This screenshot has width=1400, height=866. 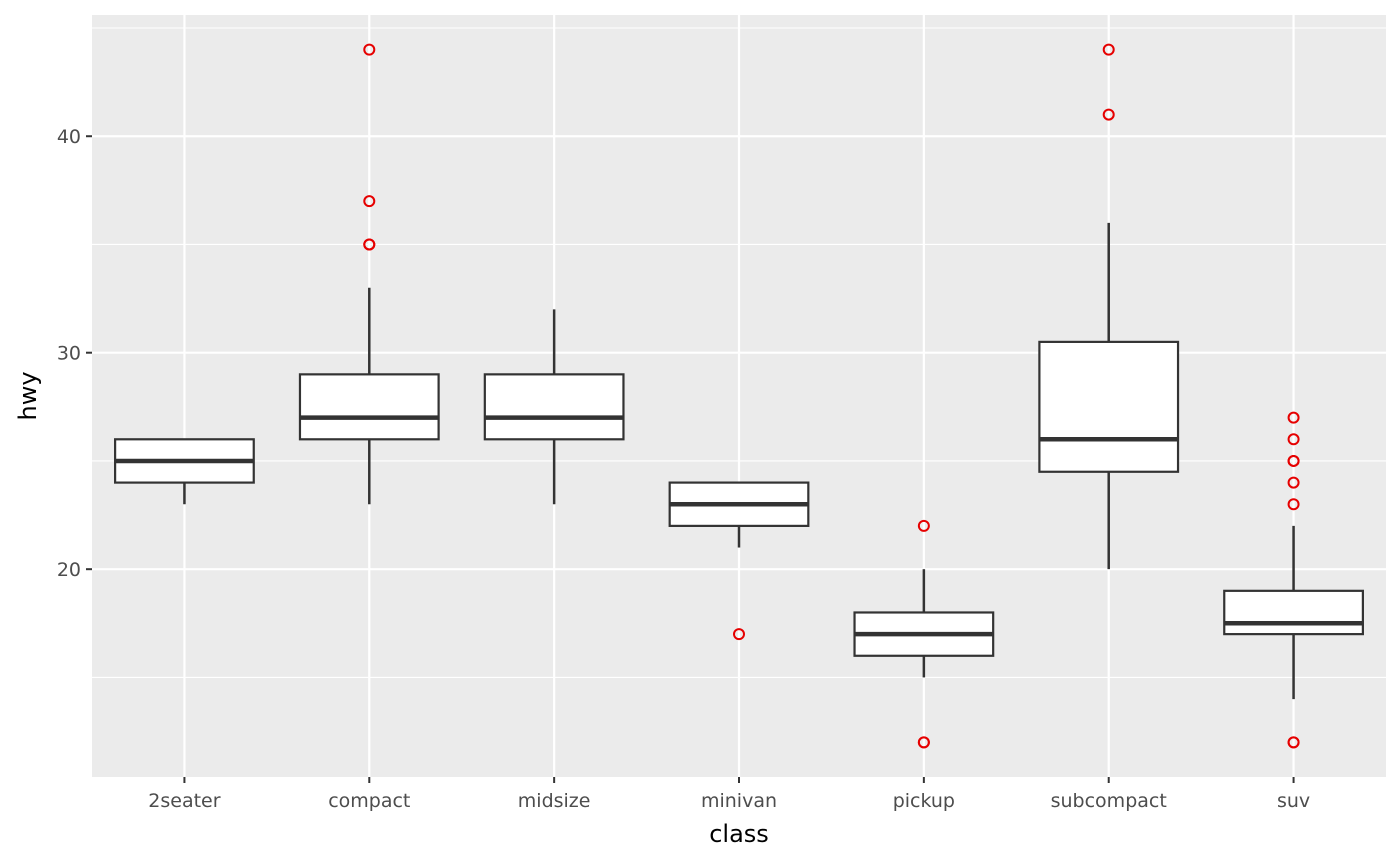 I want to click on y-axis: 20 30 40, so click(x=74, y=353).